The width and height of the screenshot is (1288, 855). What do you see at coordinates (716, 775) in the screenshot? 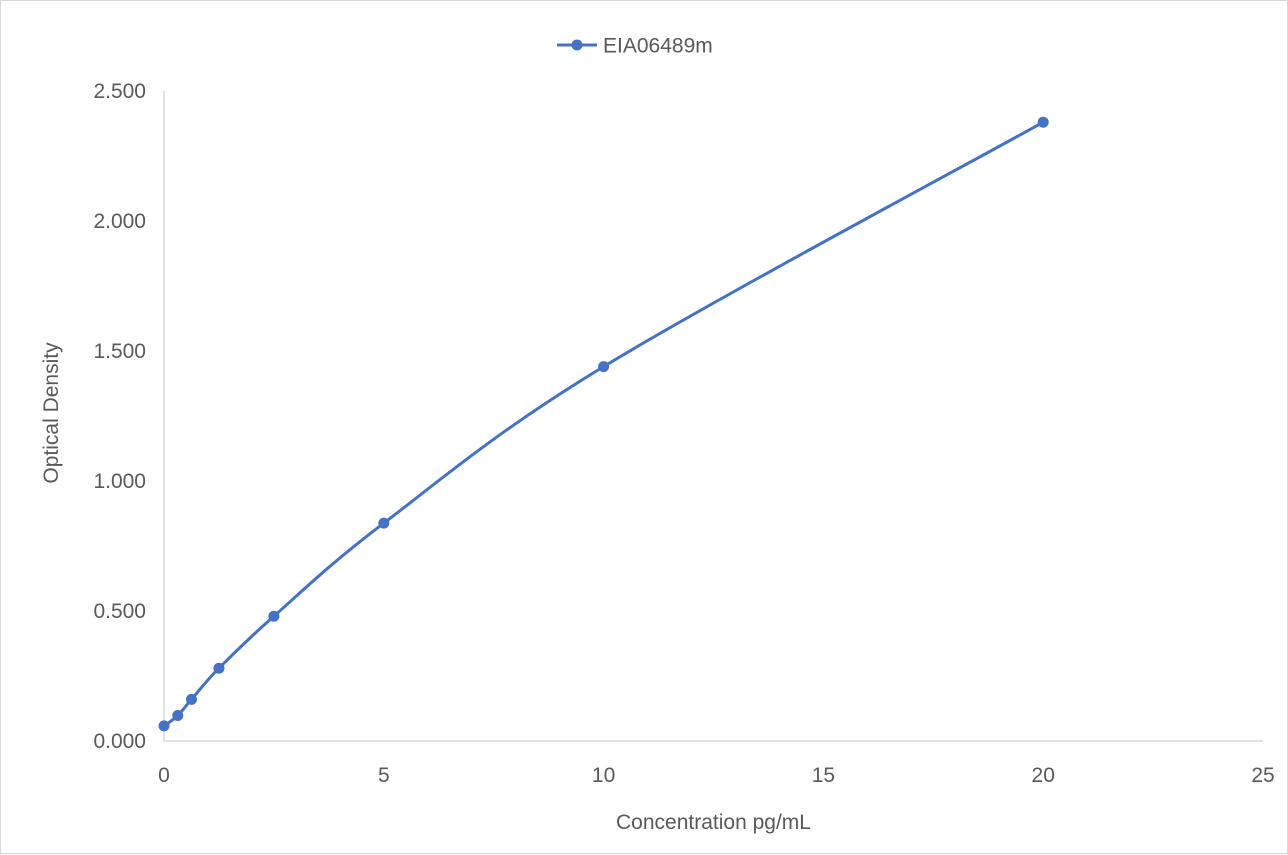
I see `x-tick-labels: 0 5 10 15 20 25` at bounding box center [716, 775].